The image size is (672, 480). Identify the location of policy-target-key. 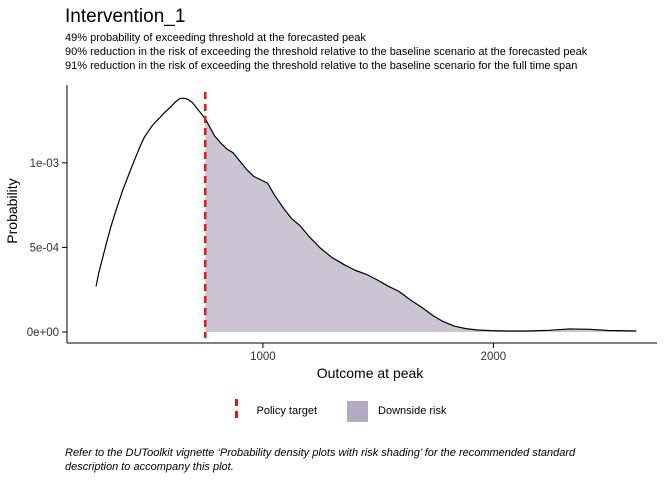
(236, 411).